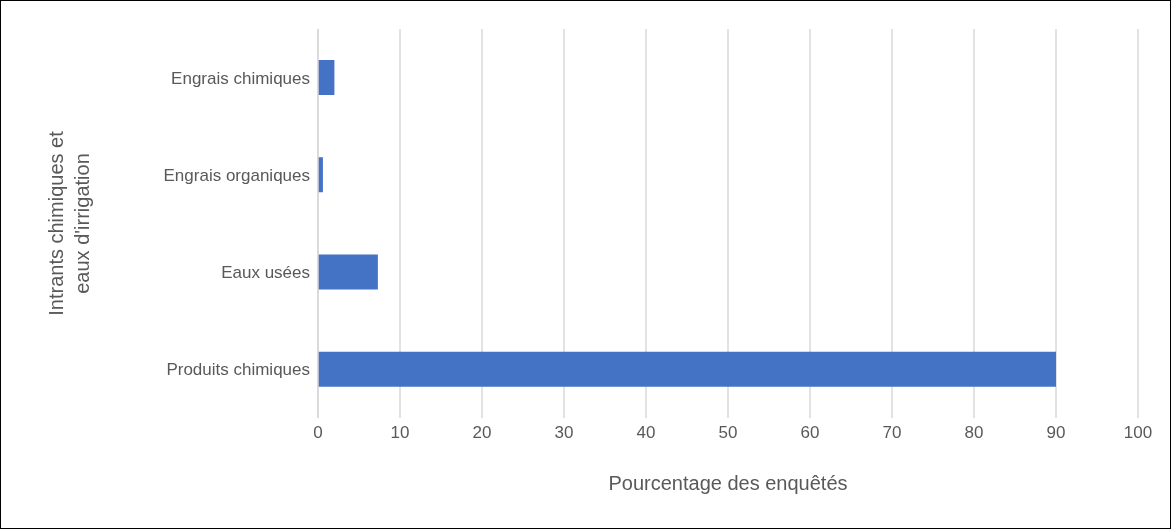 The height and width of the screenshot is (529, 1171). Describe the element at coordinates (400, 433) in the screenshot. I see `x-tick-label: 10` at that location.